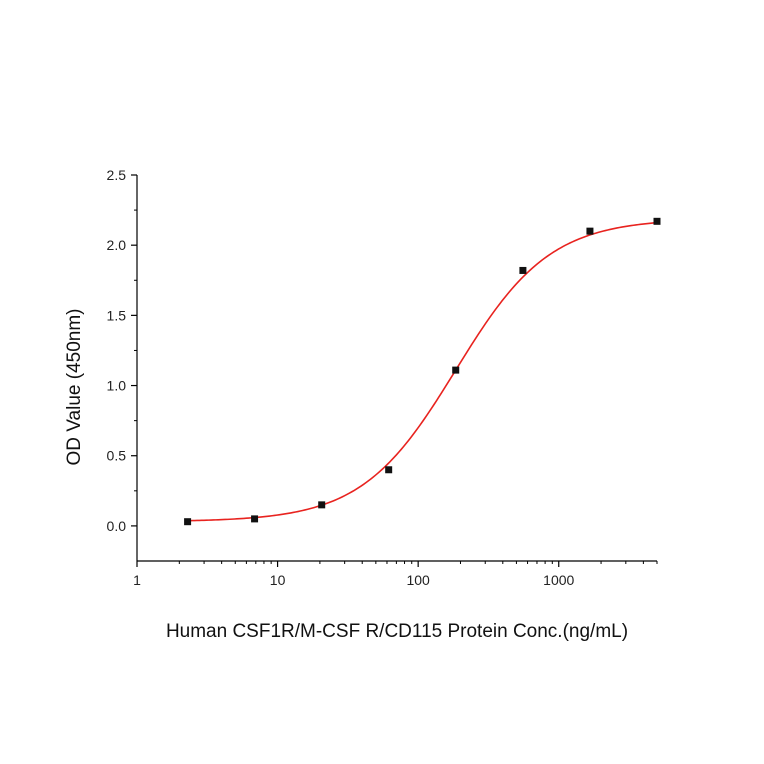 This screenshot has width=764, height=764. Describe the element at coordinates (137, 580) in the screenshot. I see `x-tick-label: 1` at that location.